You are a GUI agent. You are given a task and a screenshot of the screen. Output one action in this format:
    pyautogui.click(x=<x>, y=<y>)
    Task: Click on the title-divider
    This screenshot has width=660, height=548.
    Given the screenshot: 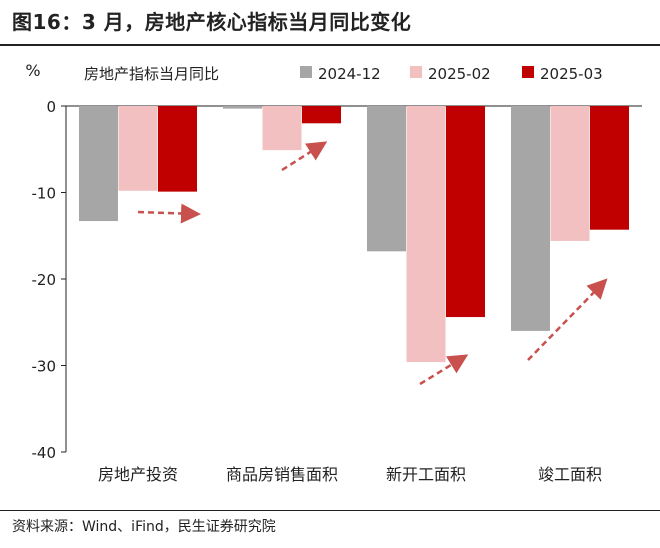 What is the action you would take?
    pyautogui.click(x=330, y=45)
    